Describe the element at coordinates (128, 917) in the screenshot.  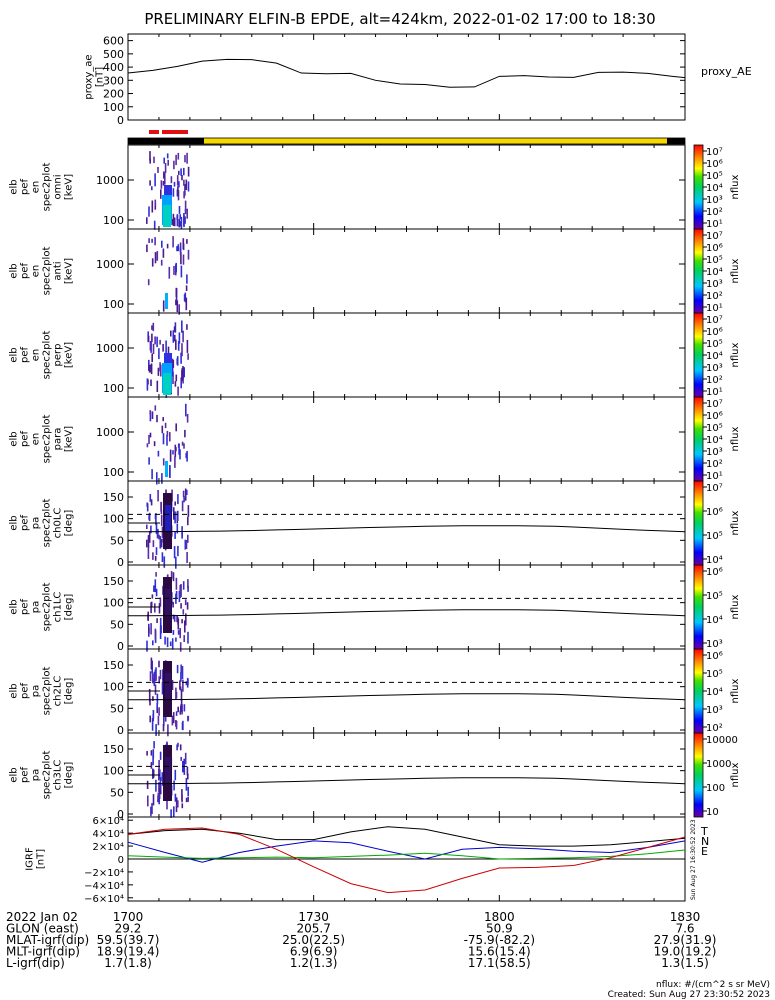
I see `footer-cell: 1700` at that location.